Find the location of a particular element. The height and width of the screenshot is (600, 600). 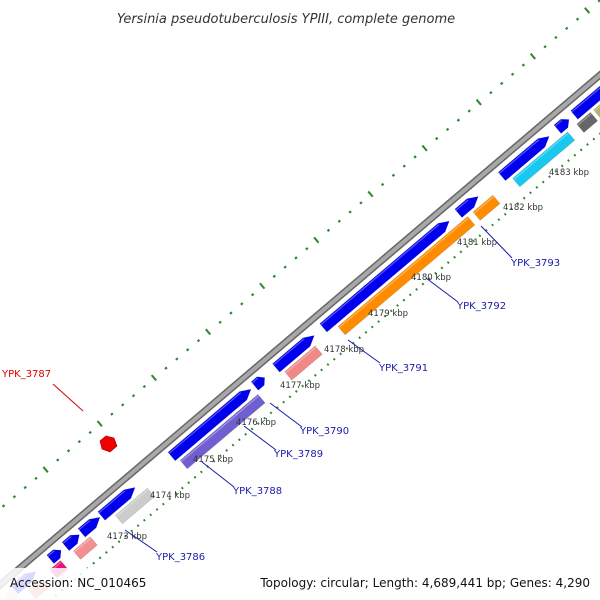

kbp-tick-label: 4182 kbp is located at coordinates (523, 208).